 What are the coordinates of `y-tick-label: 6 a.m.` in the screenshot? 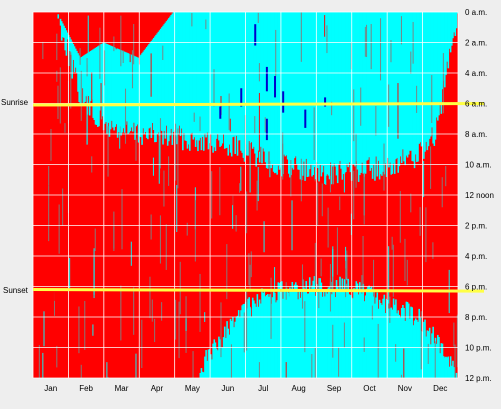 It's located at (476, 104).